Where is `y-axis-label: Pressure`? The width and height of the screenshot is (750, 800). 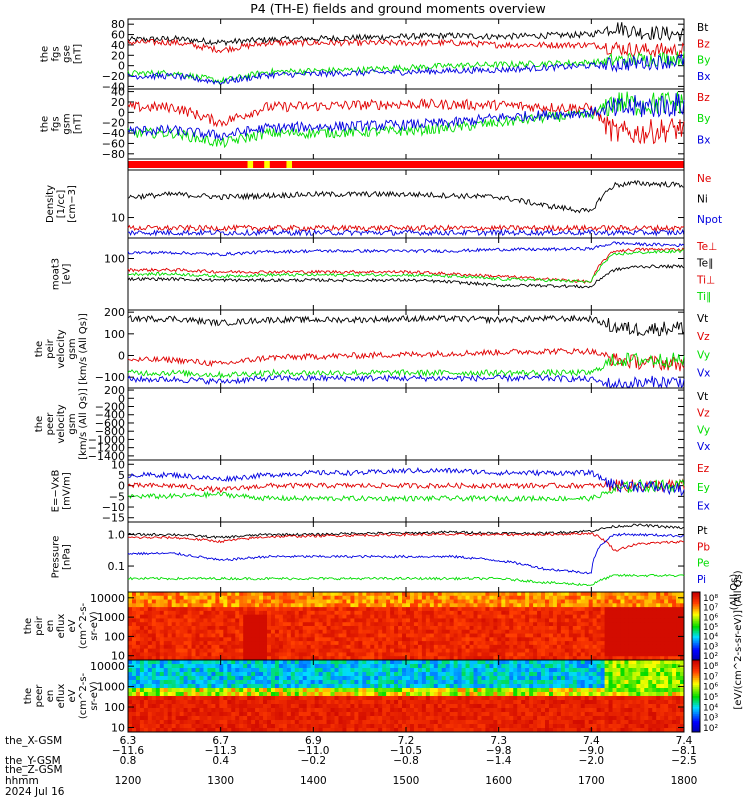 y-axis-label: Pressure is located at coordinates (56, 557).